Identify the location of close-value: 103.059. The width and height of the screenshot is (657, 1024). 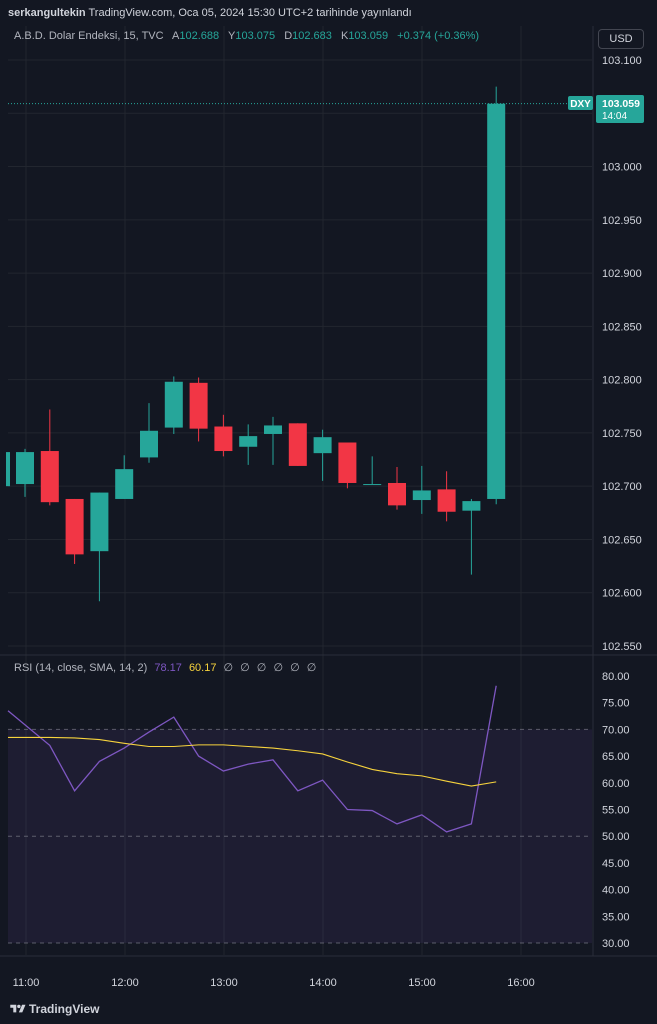
(368, 36).